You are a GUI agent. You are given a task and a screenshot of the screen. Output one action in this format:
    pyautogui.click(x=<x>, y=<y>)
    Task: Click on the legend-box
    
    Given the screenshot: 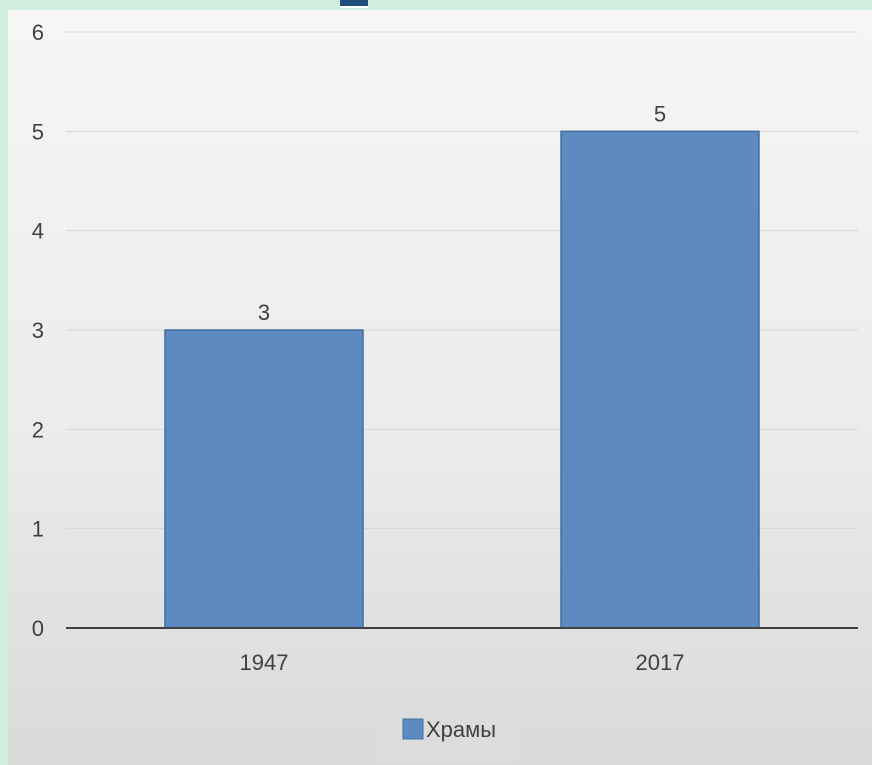 What is the action you would take?
    pyautogui.click(x=446, y=733)
    